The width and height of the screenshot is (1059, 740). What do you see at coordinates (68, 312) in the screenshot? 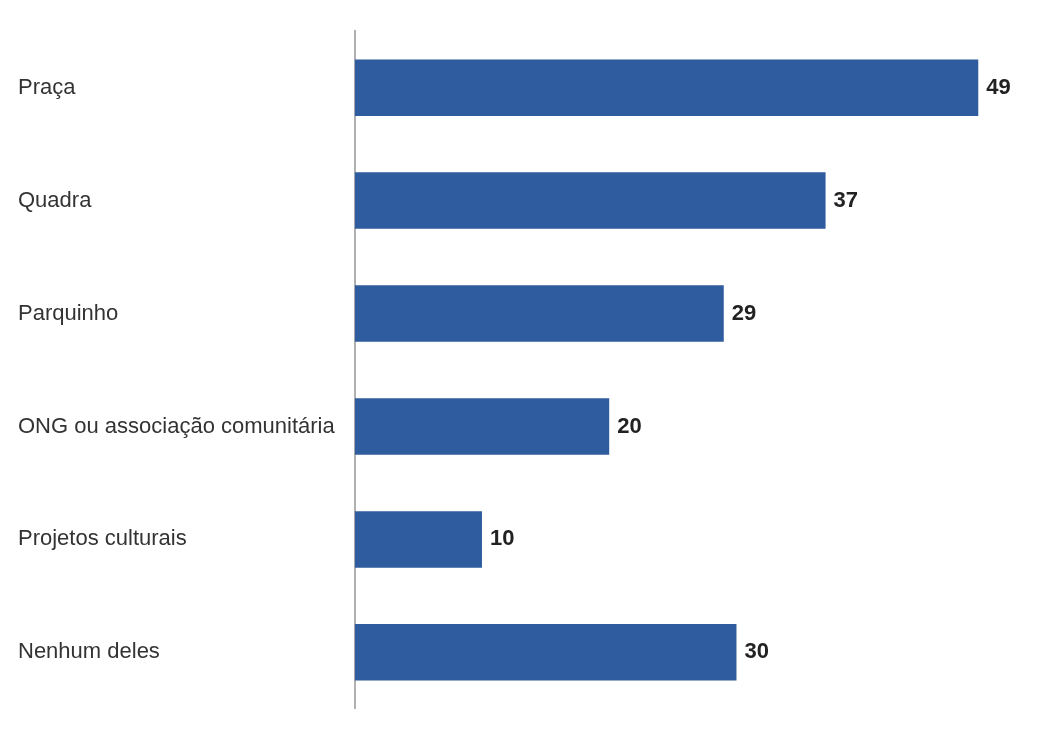
I see `y-tick-label: Parquinho` at bounding box center [68, 312].